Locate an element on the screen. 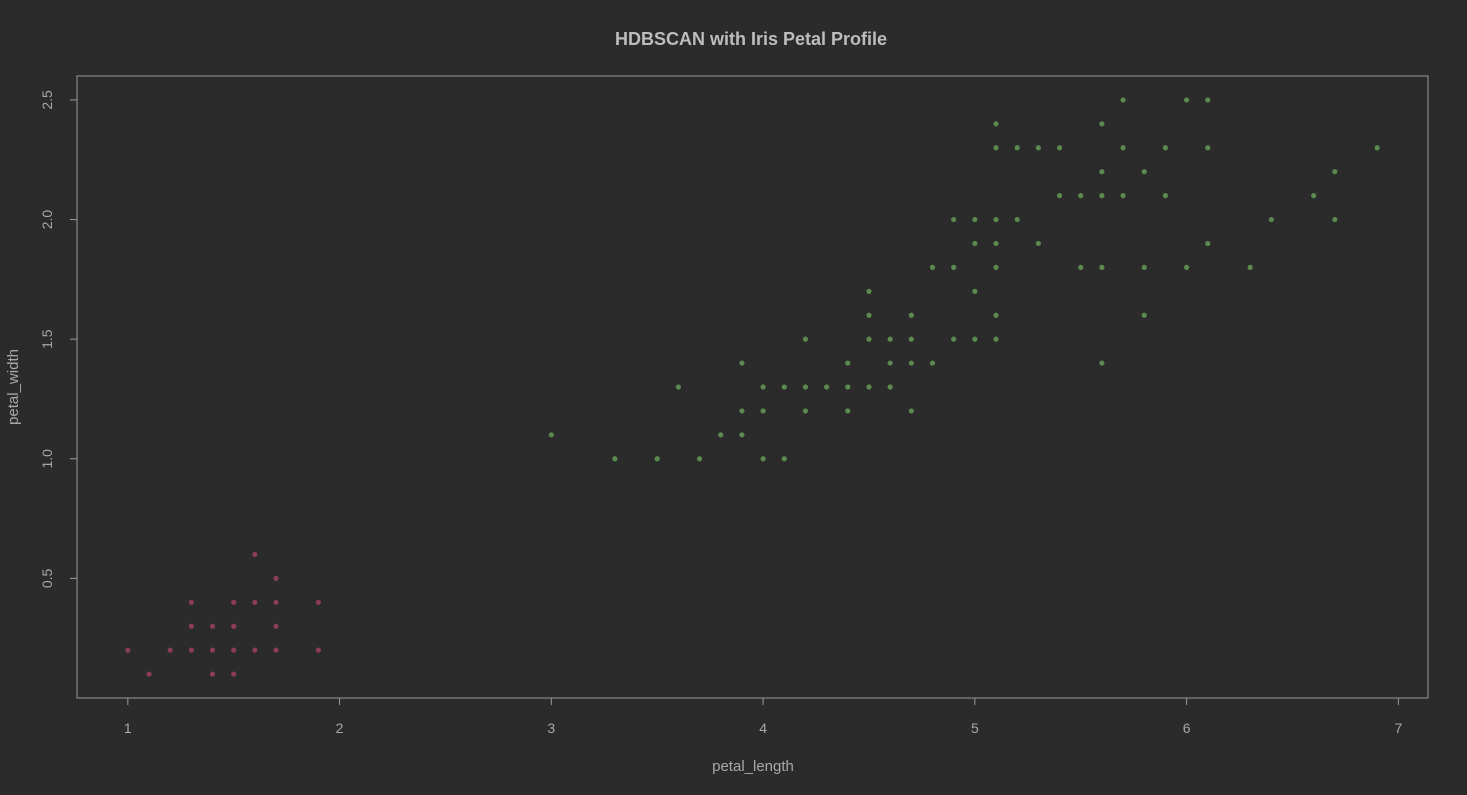  y-tick-label: 0.5 is located at coordinates (47, 578).